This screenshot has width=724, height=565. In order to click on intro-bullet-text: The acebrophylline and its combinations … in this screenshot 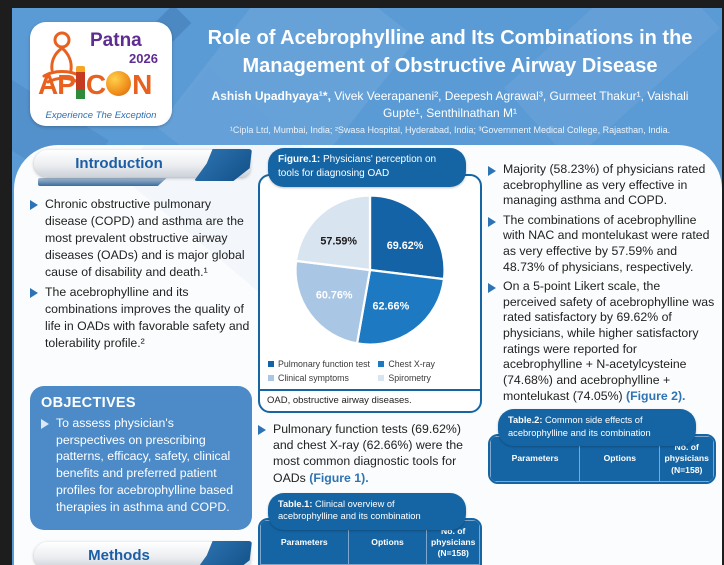, I will do `click(147, 317)`.